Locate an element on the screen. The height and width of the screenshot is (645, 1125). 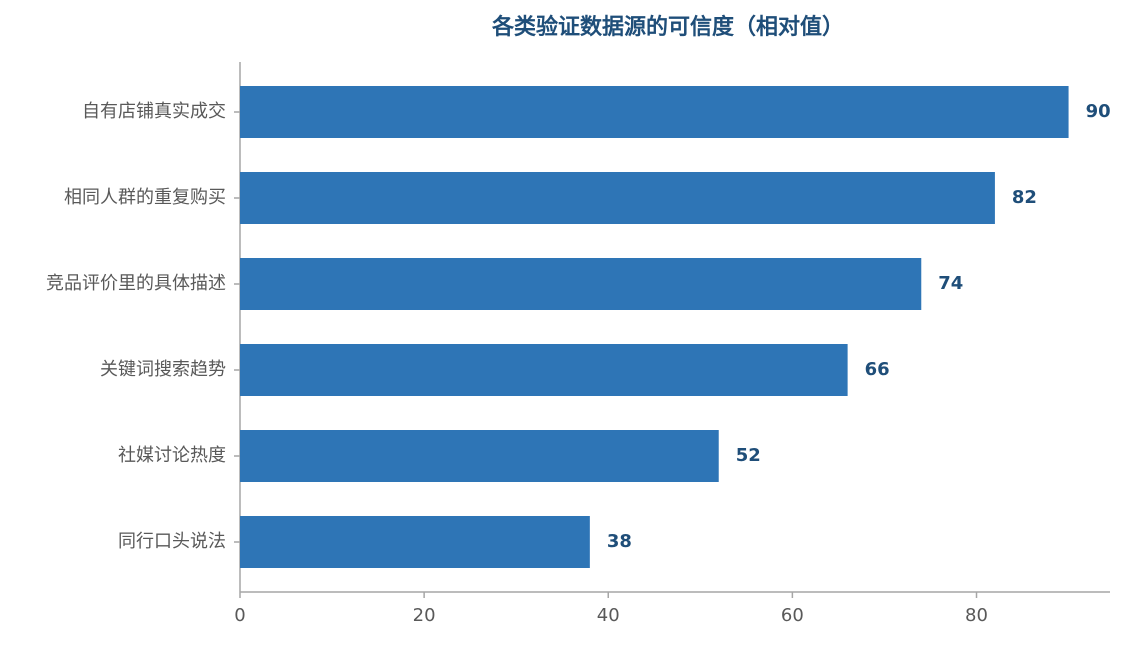
y-tick-label: 同行口头说法 is located at coordinates (172, 541).